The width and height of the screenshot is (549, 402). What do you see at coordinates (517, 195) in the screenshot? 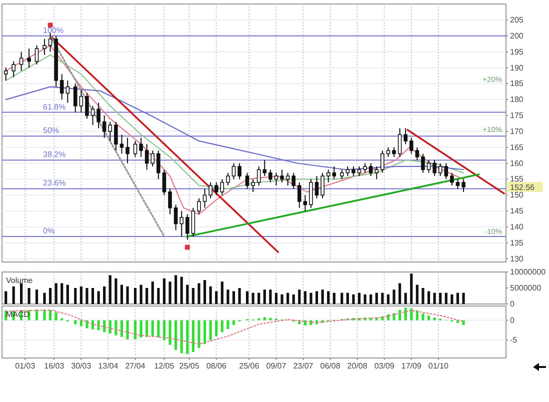
I see `y-tick-label: 150` at bounding box center [517, 195].